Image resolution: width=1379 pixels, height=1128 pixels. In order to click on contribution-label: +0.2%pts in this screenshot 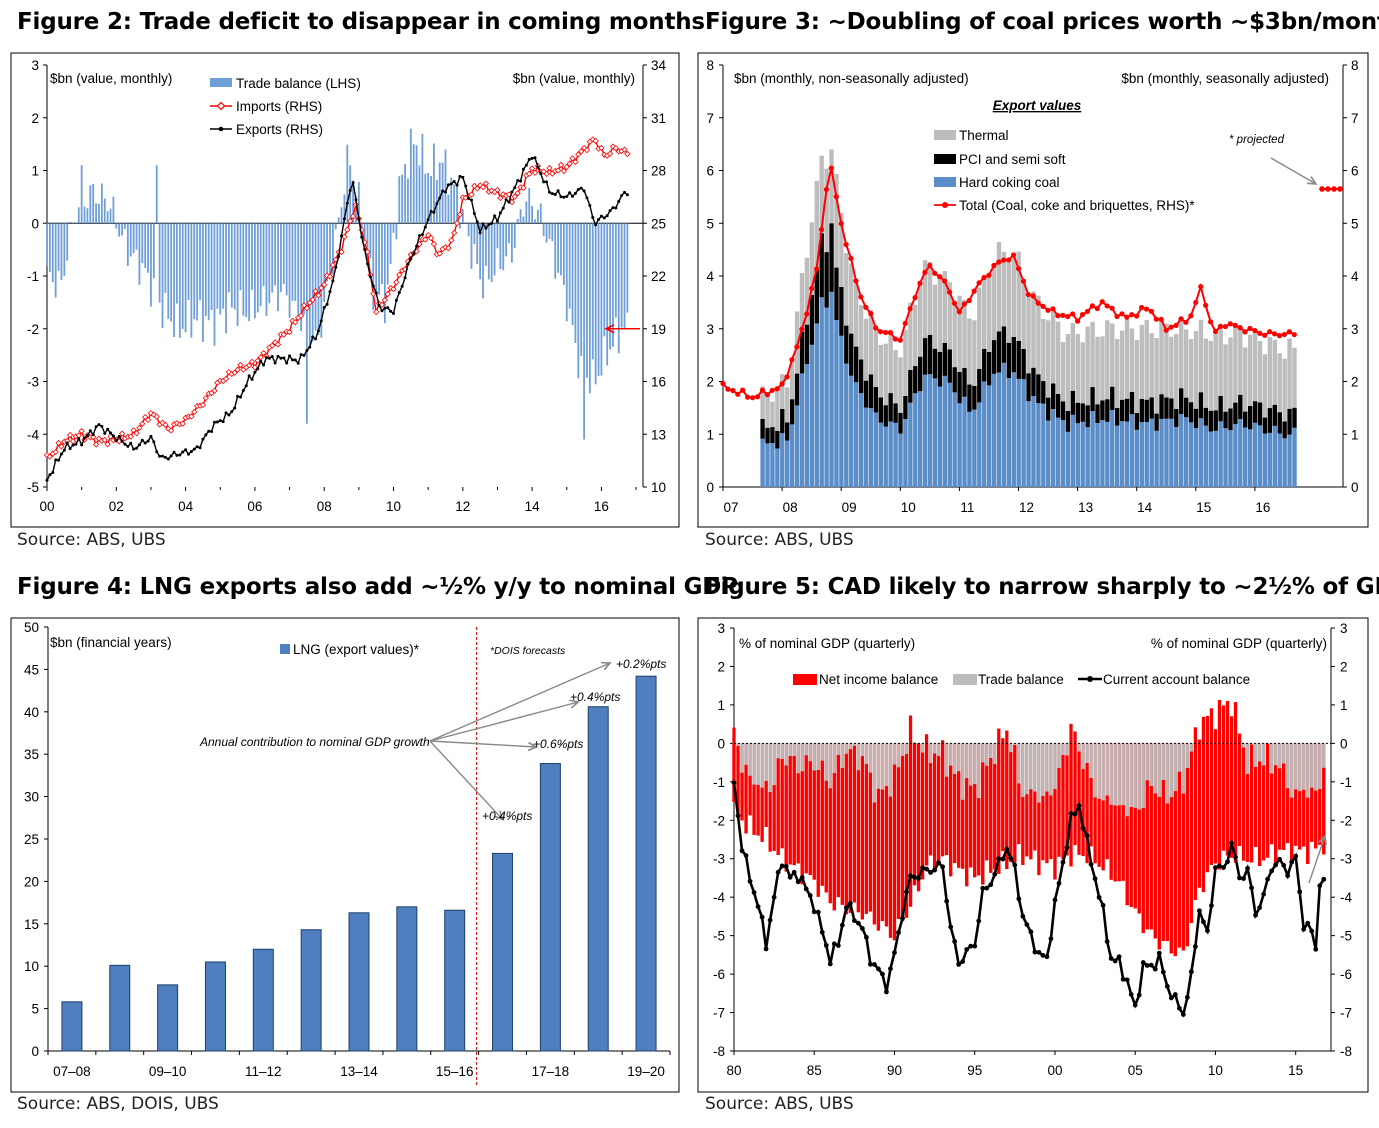, I will do `click(641, 664)`.